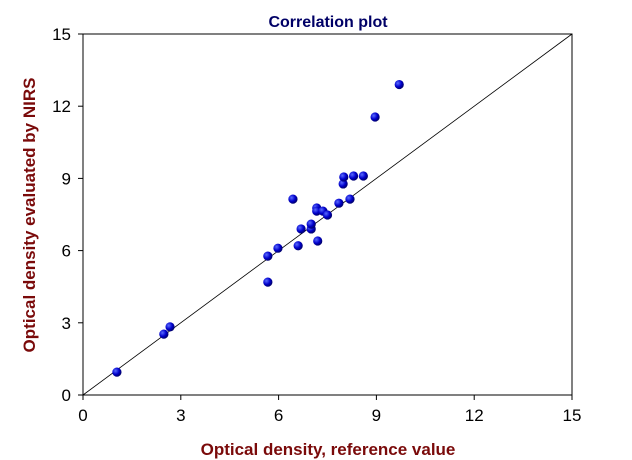 Image resolution: width=632 pixels, height=460 pixels. I want to click on y-tick-label: 0, so click(66, 395).